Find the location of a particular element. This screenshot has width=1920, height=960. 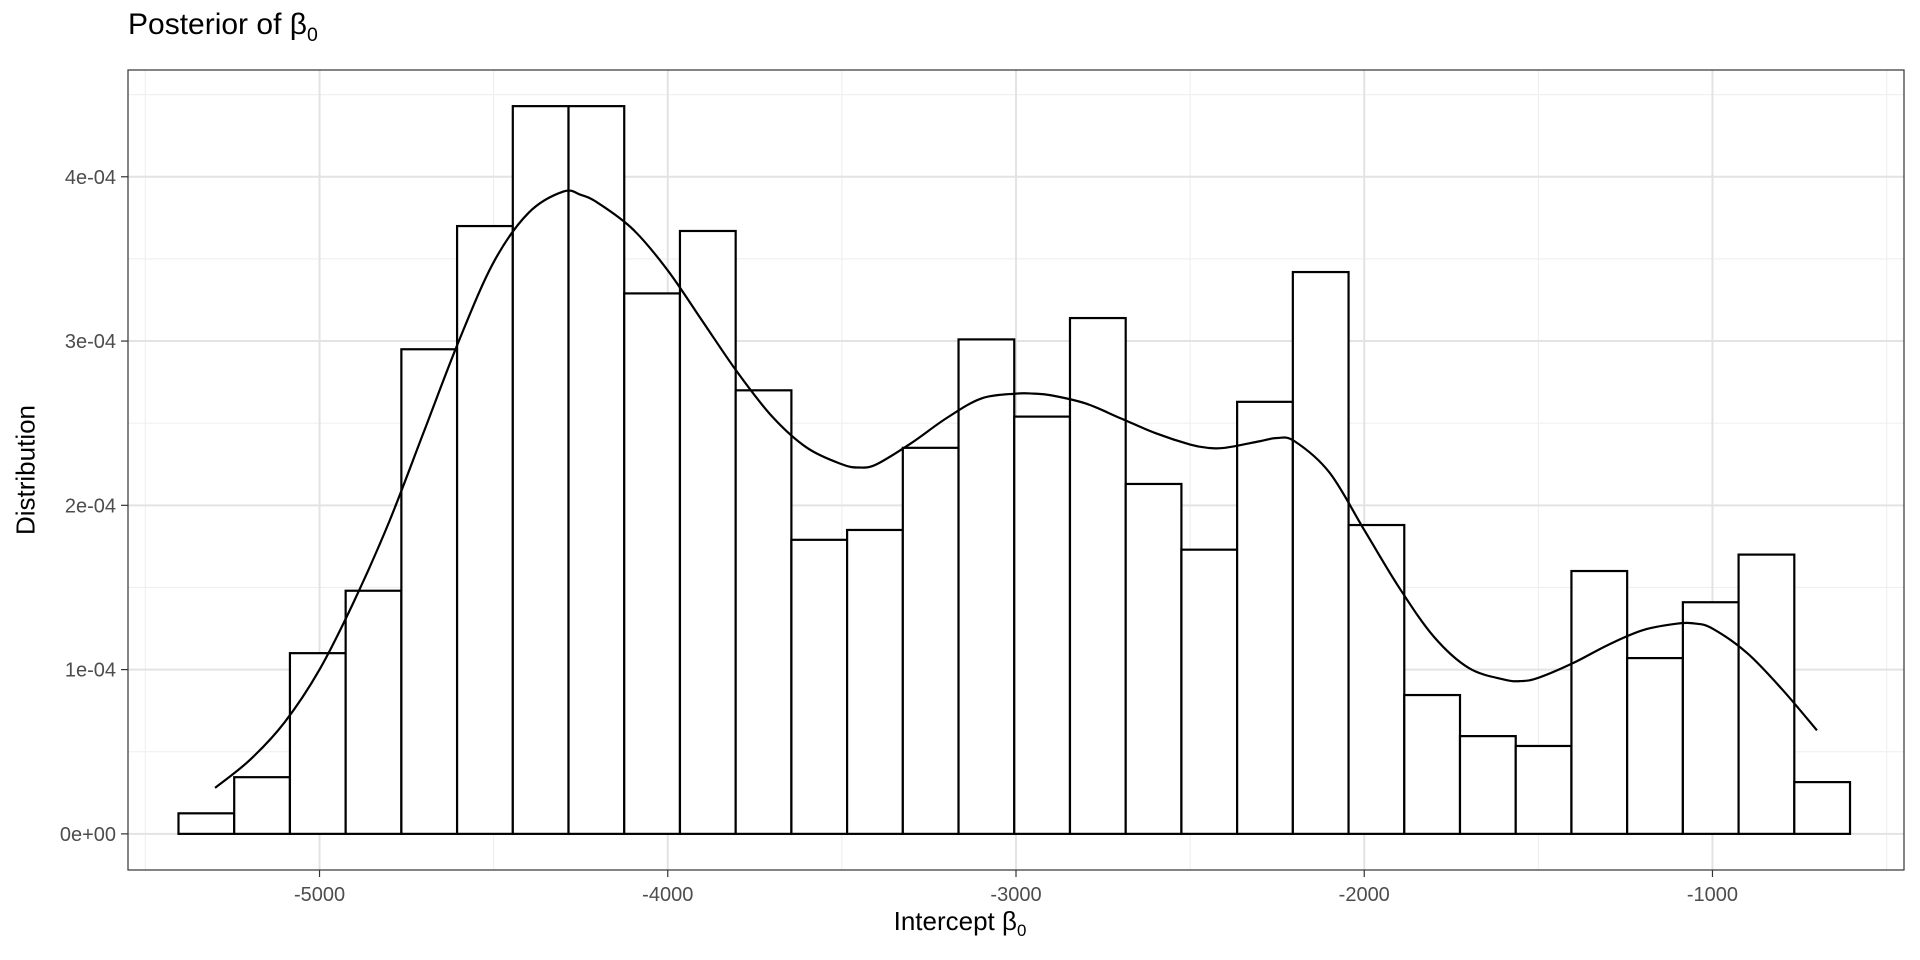

x-axis-label-symbol: β is located at coordinates (1009, 921).